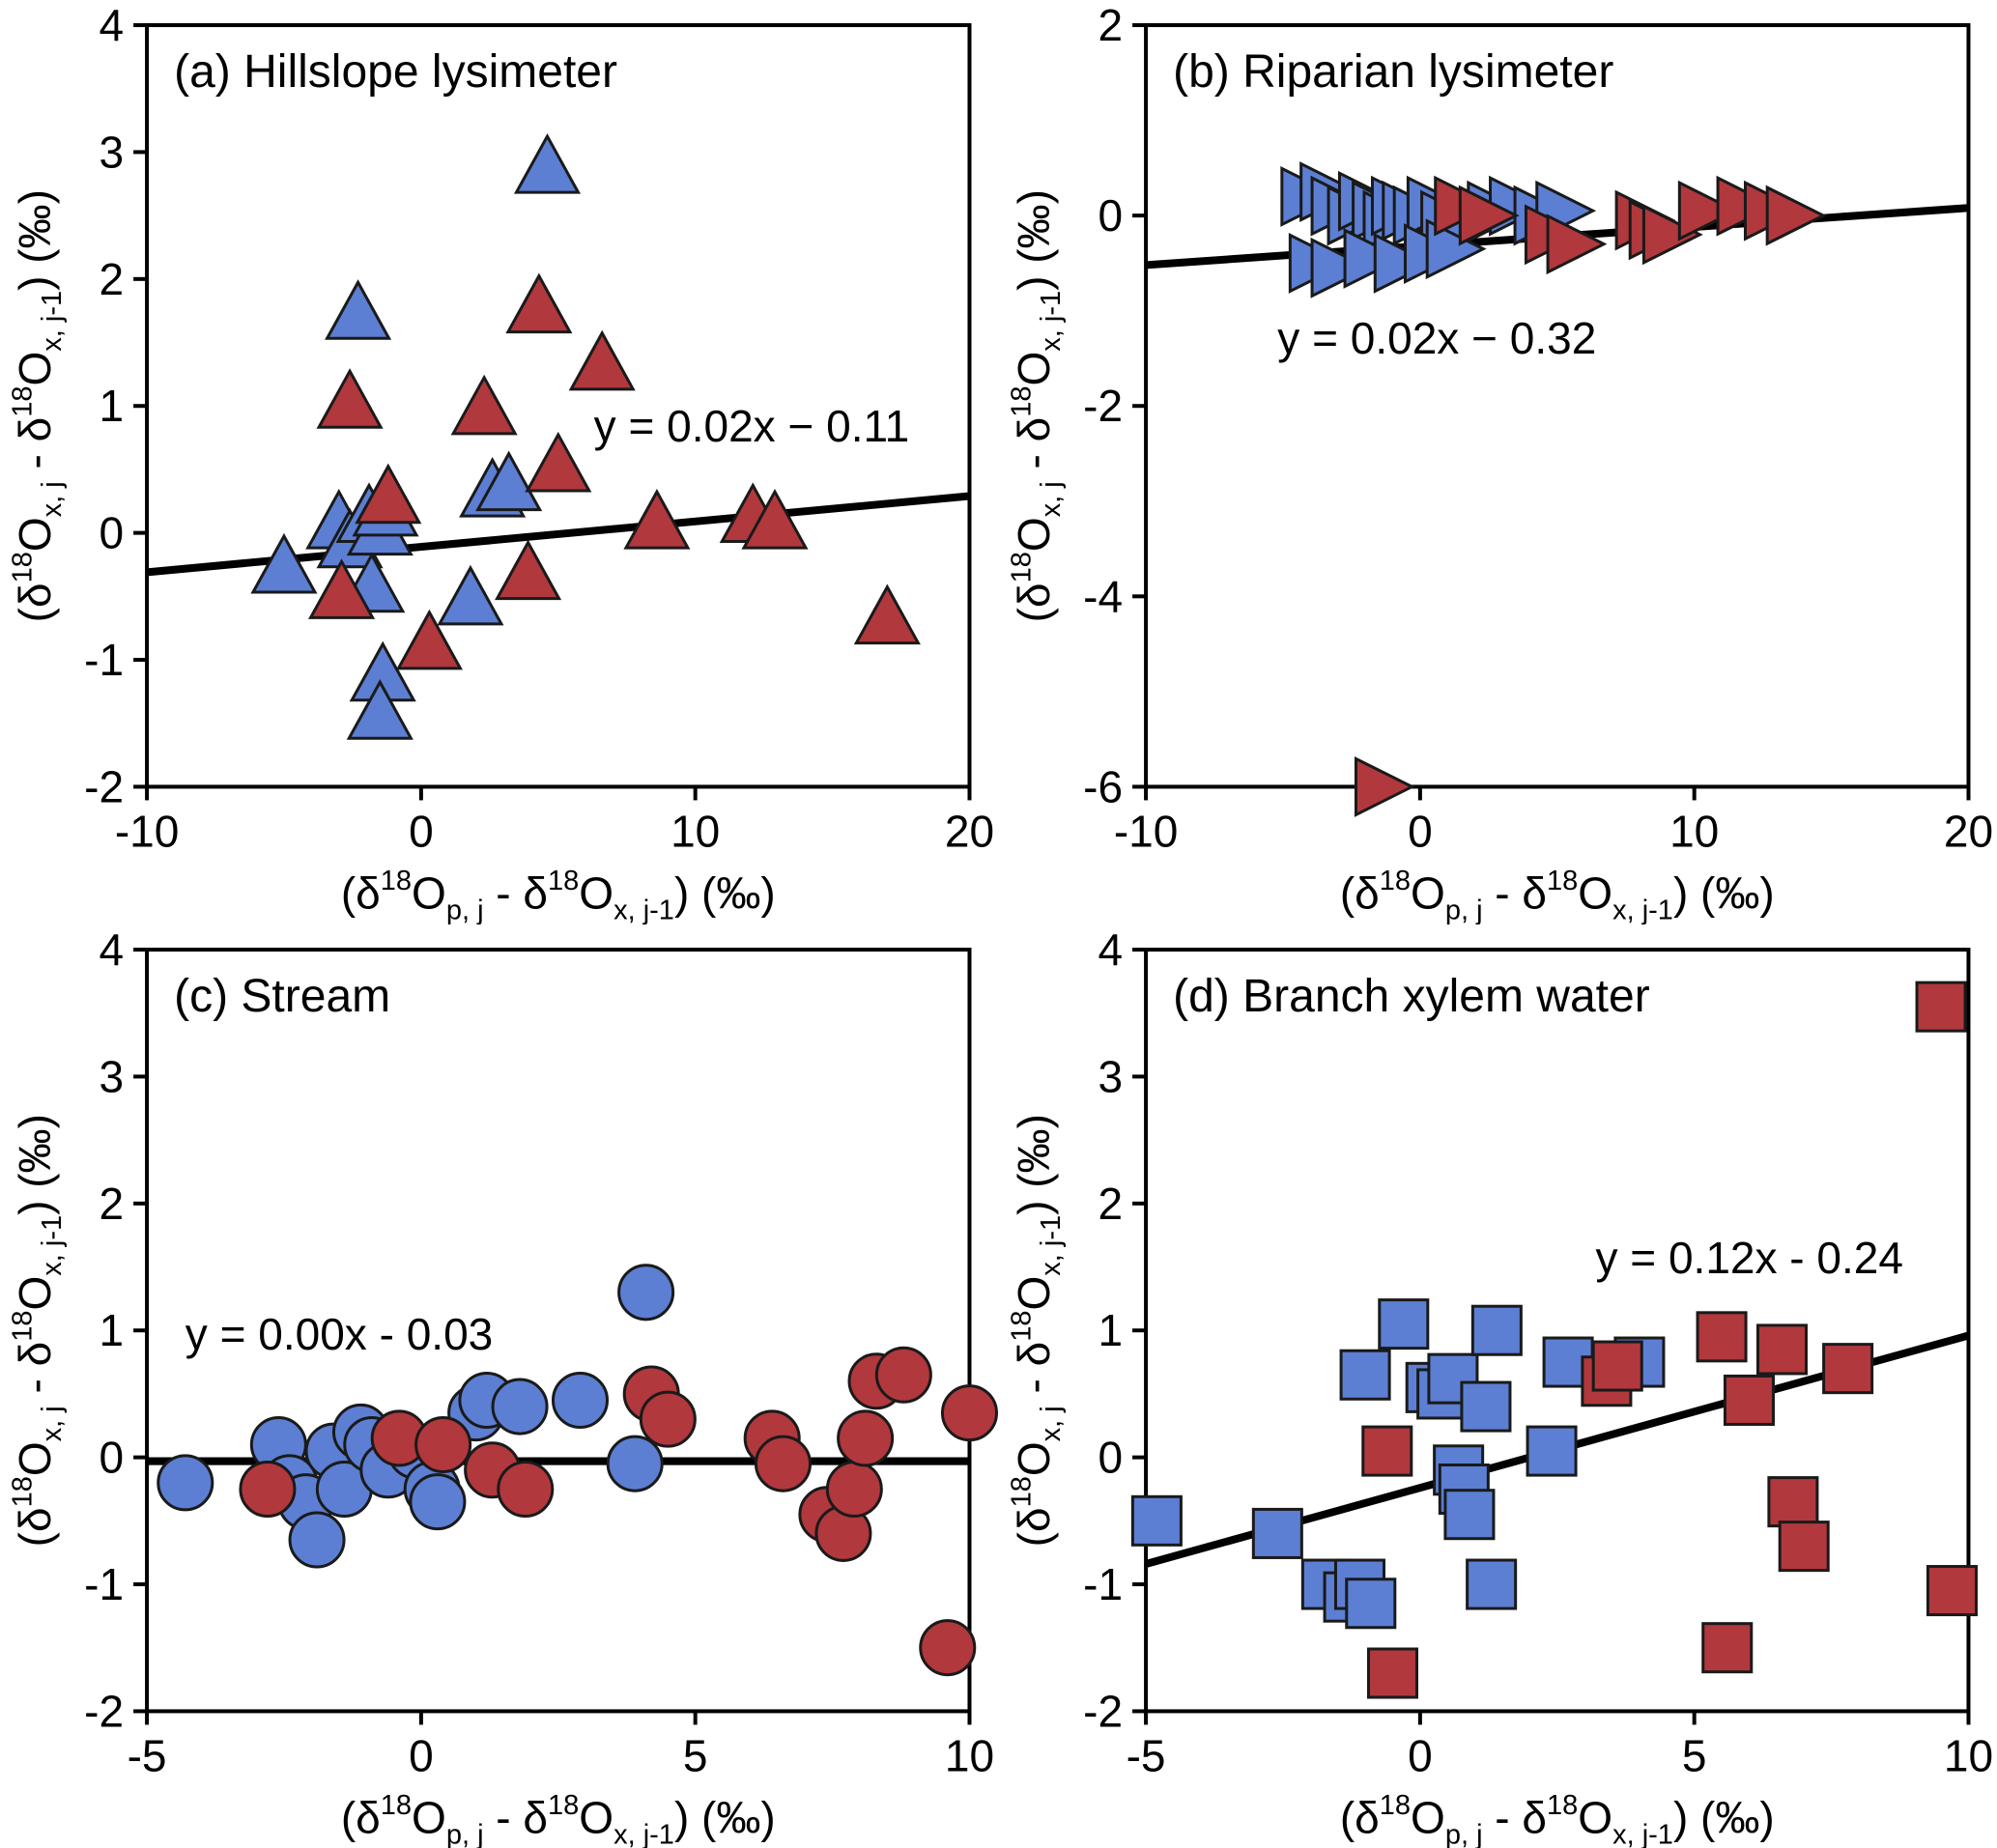 The width and height of the screenshot is (1997, 1848). Describe the element at coordinates (1436, 338) in the screenshot. I see `equation-label: y = 0.02x − 0.32` at that location.